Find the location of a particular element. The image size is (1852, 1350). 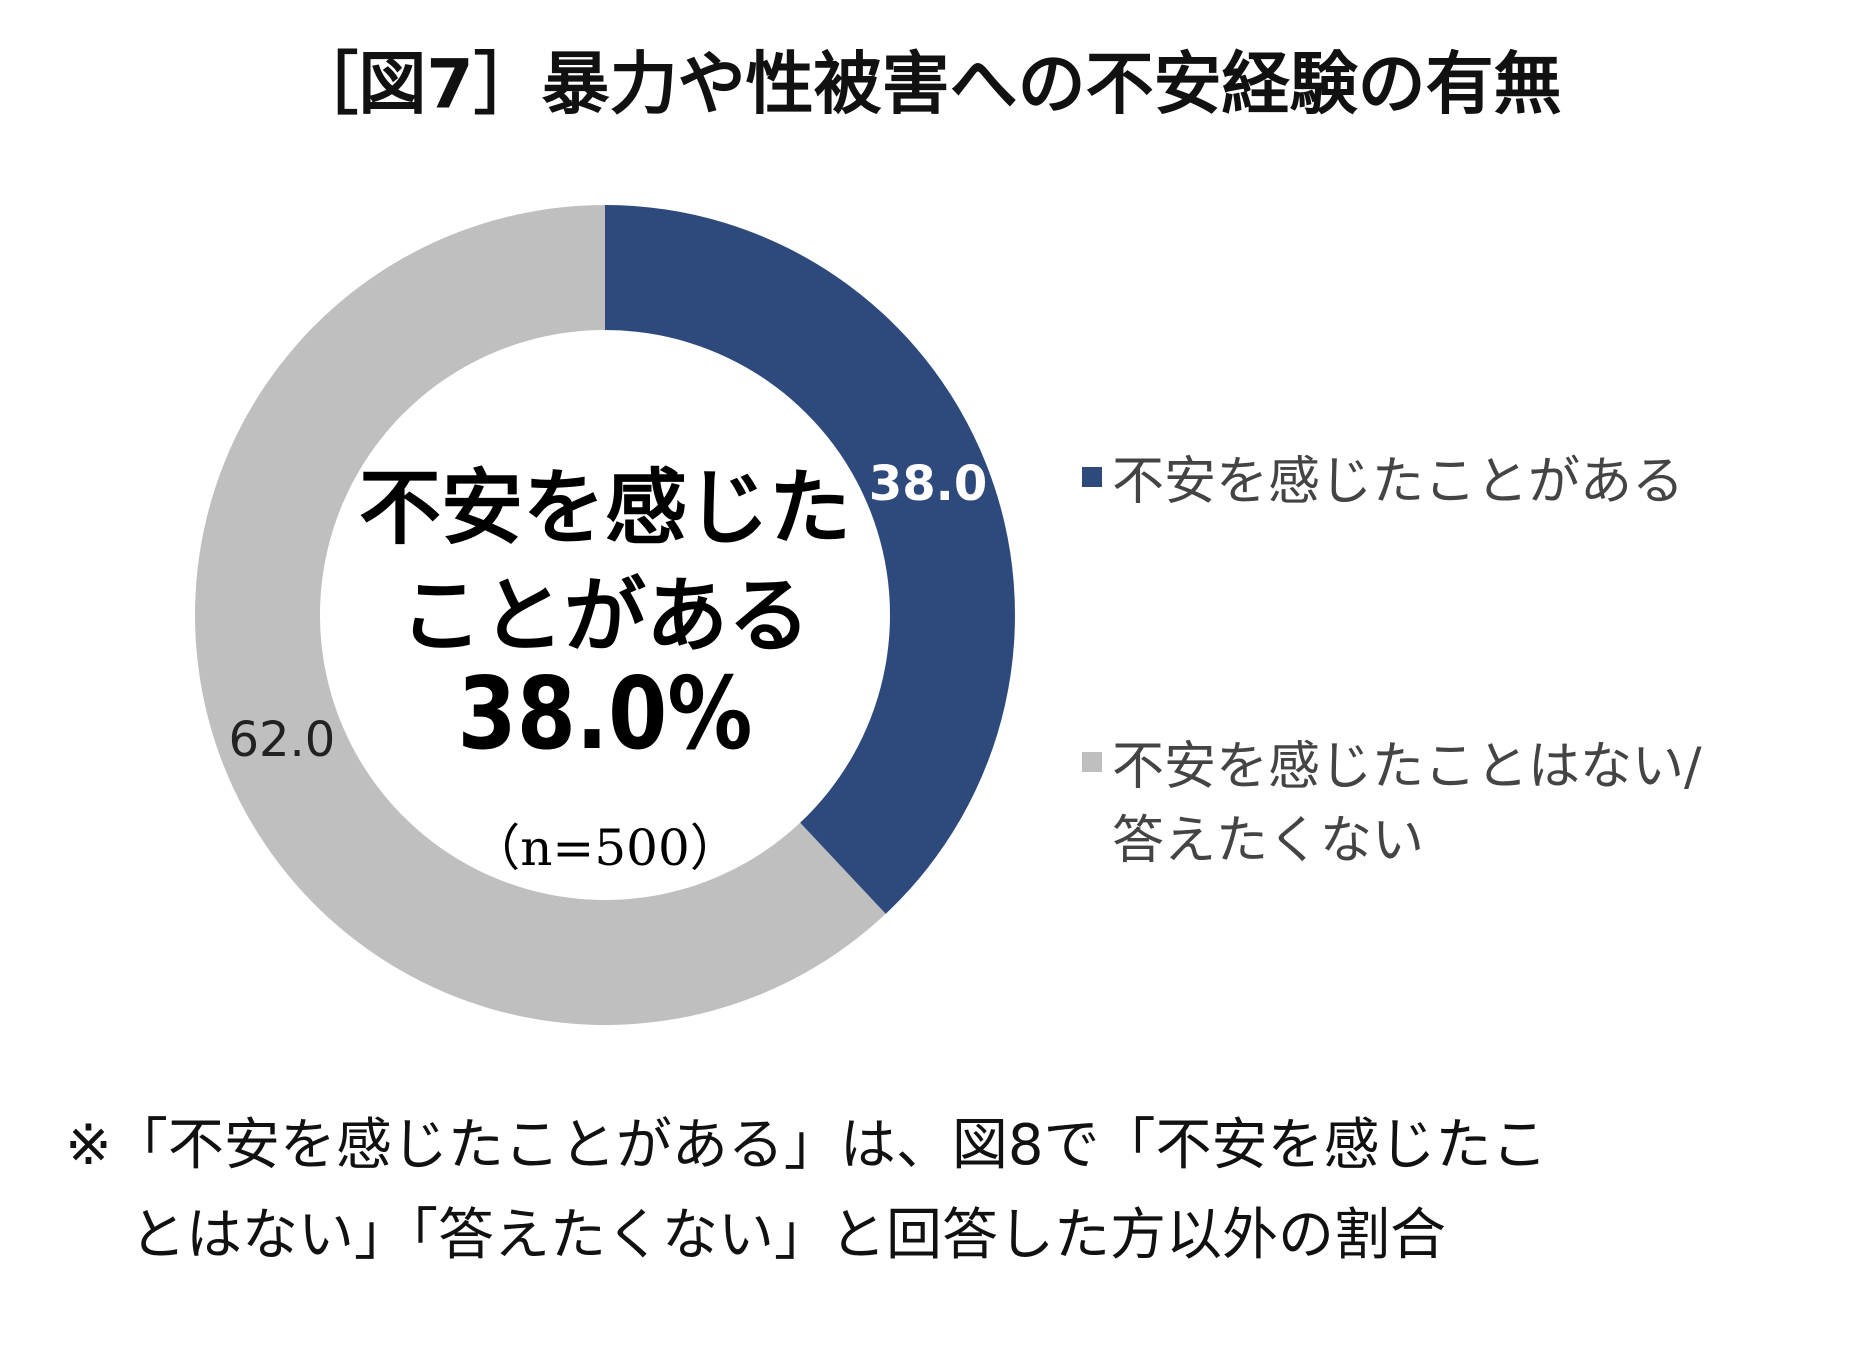

legend-label: 不安を感じたことがある is located at coordinates (1398, 482).